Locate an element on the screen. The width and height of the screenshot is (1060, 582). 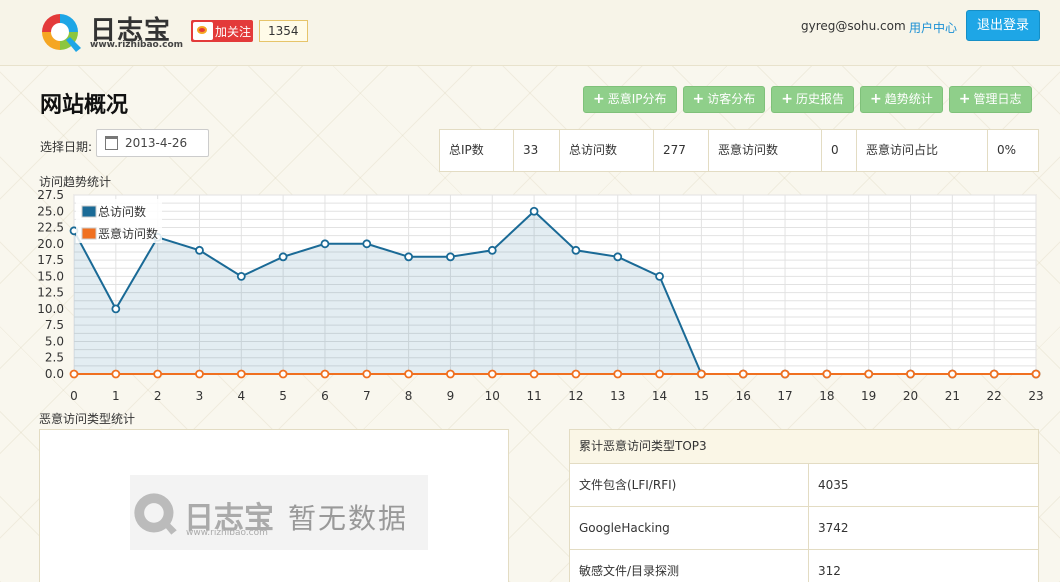
no-data-placeholder: 日志宝 www.rizhibao.com 暂无数据 is located at coordinates (279, 512).